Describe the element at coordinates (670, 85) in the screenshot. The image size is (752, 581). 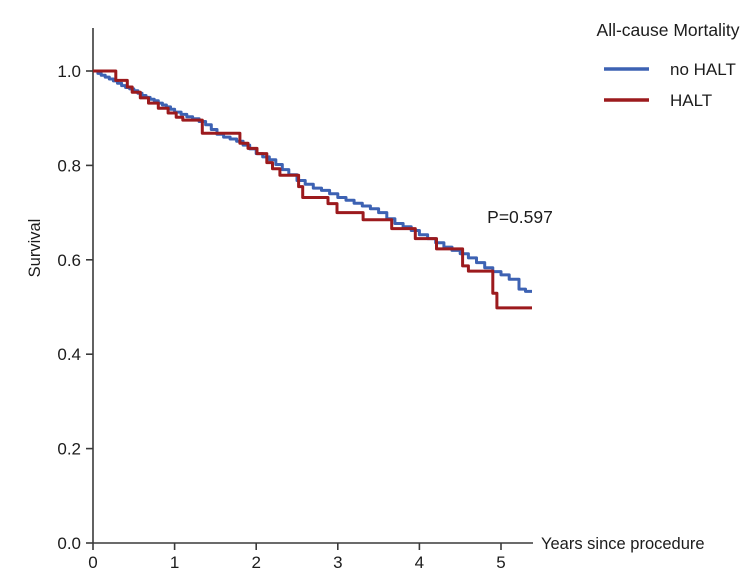
I see `legend: no HALT HALT` at that location.